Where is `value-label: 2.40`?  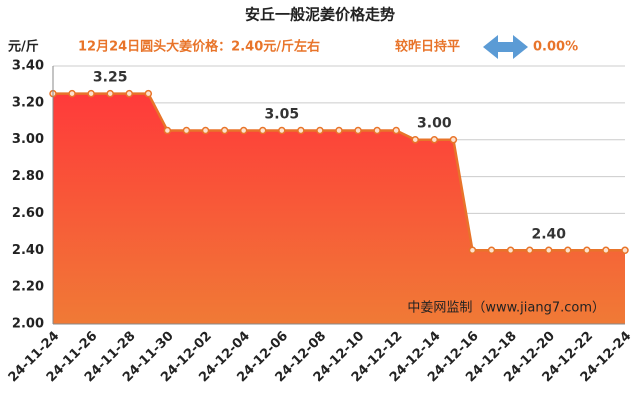
value-label: 2.40 is located at coordinates (548, 234).